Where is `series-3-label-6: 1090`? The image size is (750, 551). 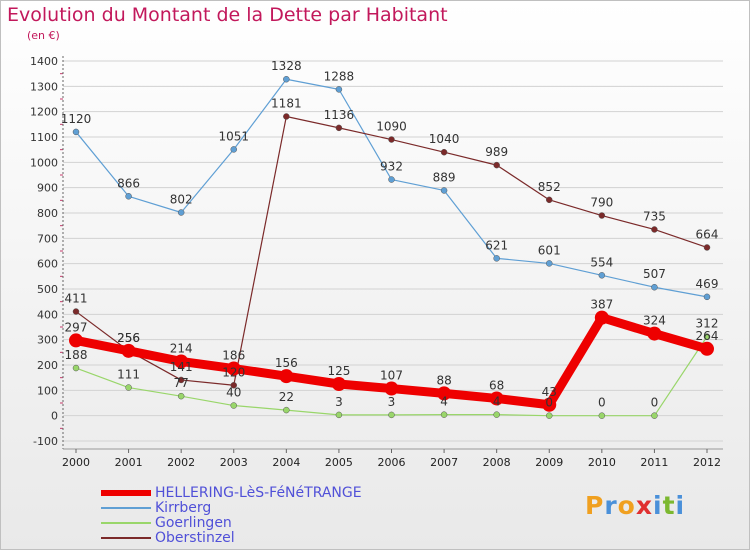 series-3-label-6: 1090 is located at coordinates (391, 127).